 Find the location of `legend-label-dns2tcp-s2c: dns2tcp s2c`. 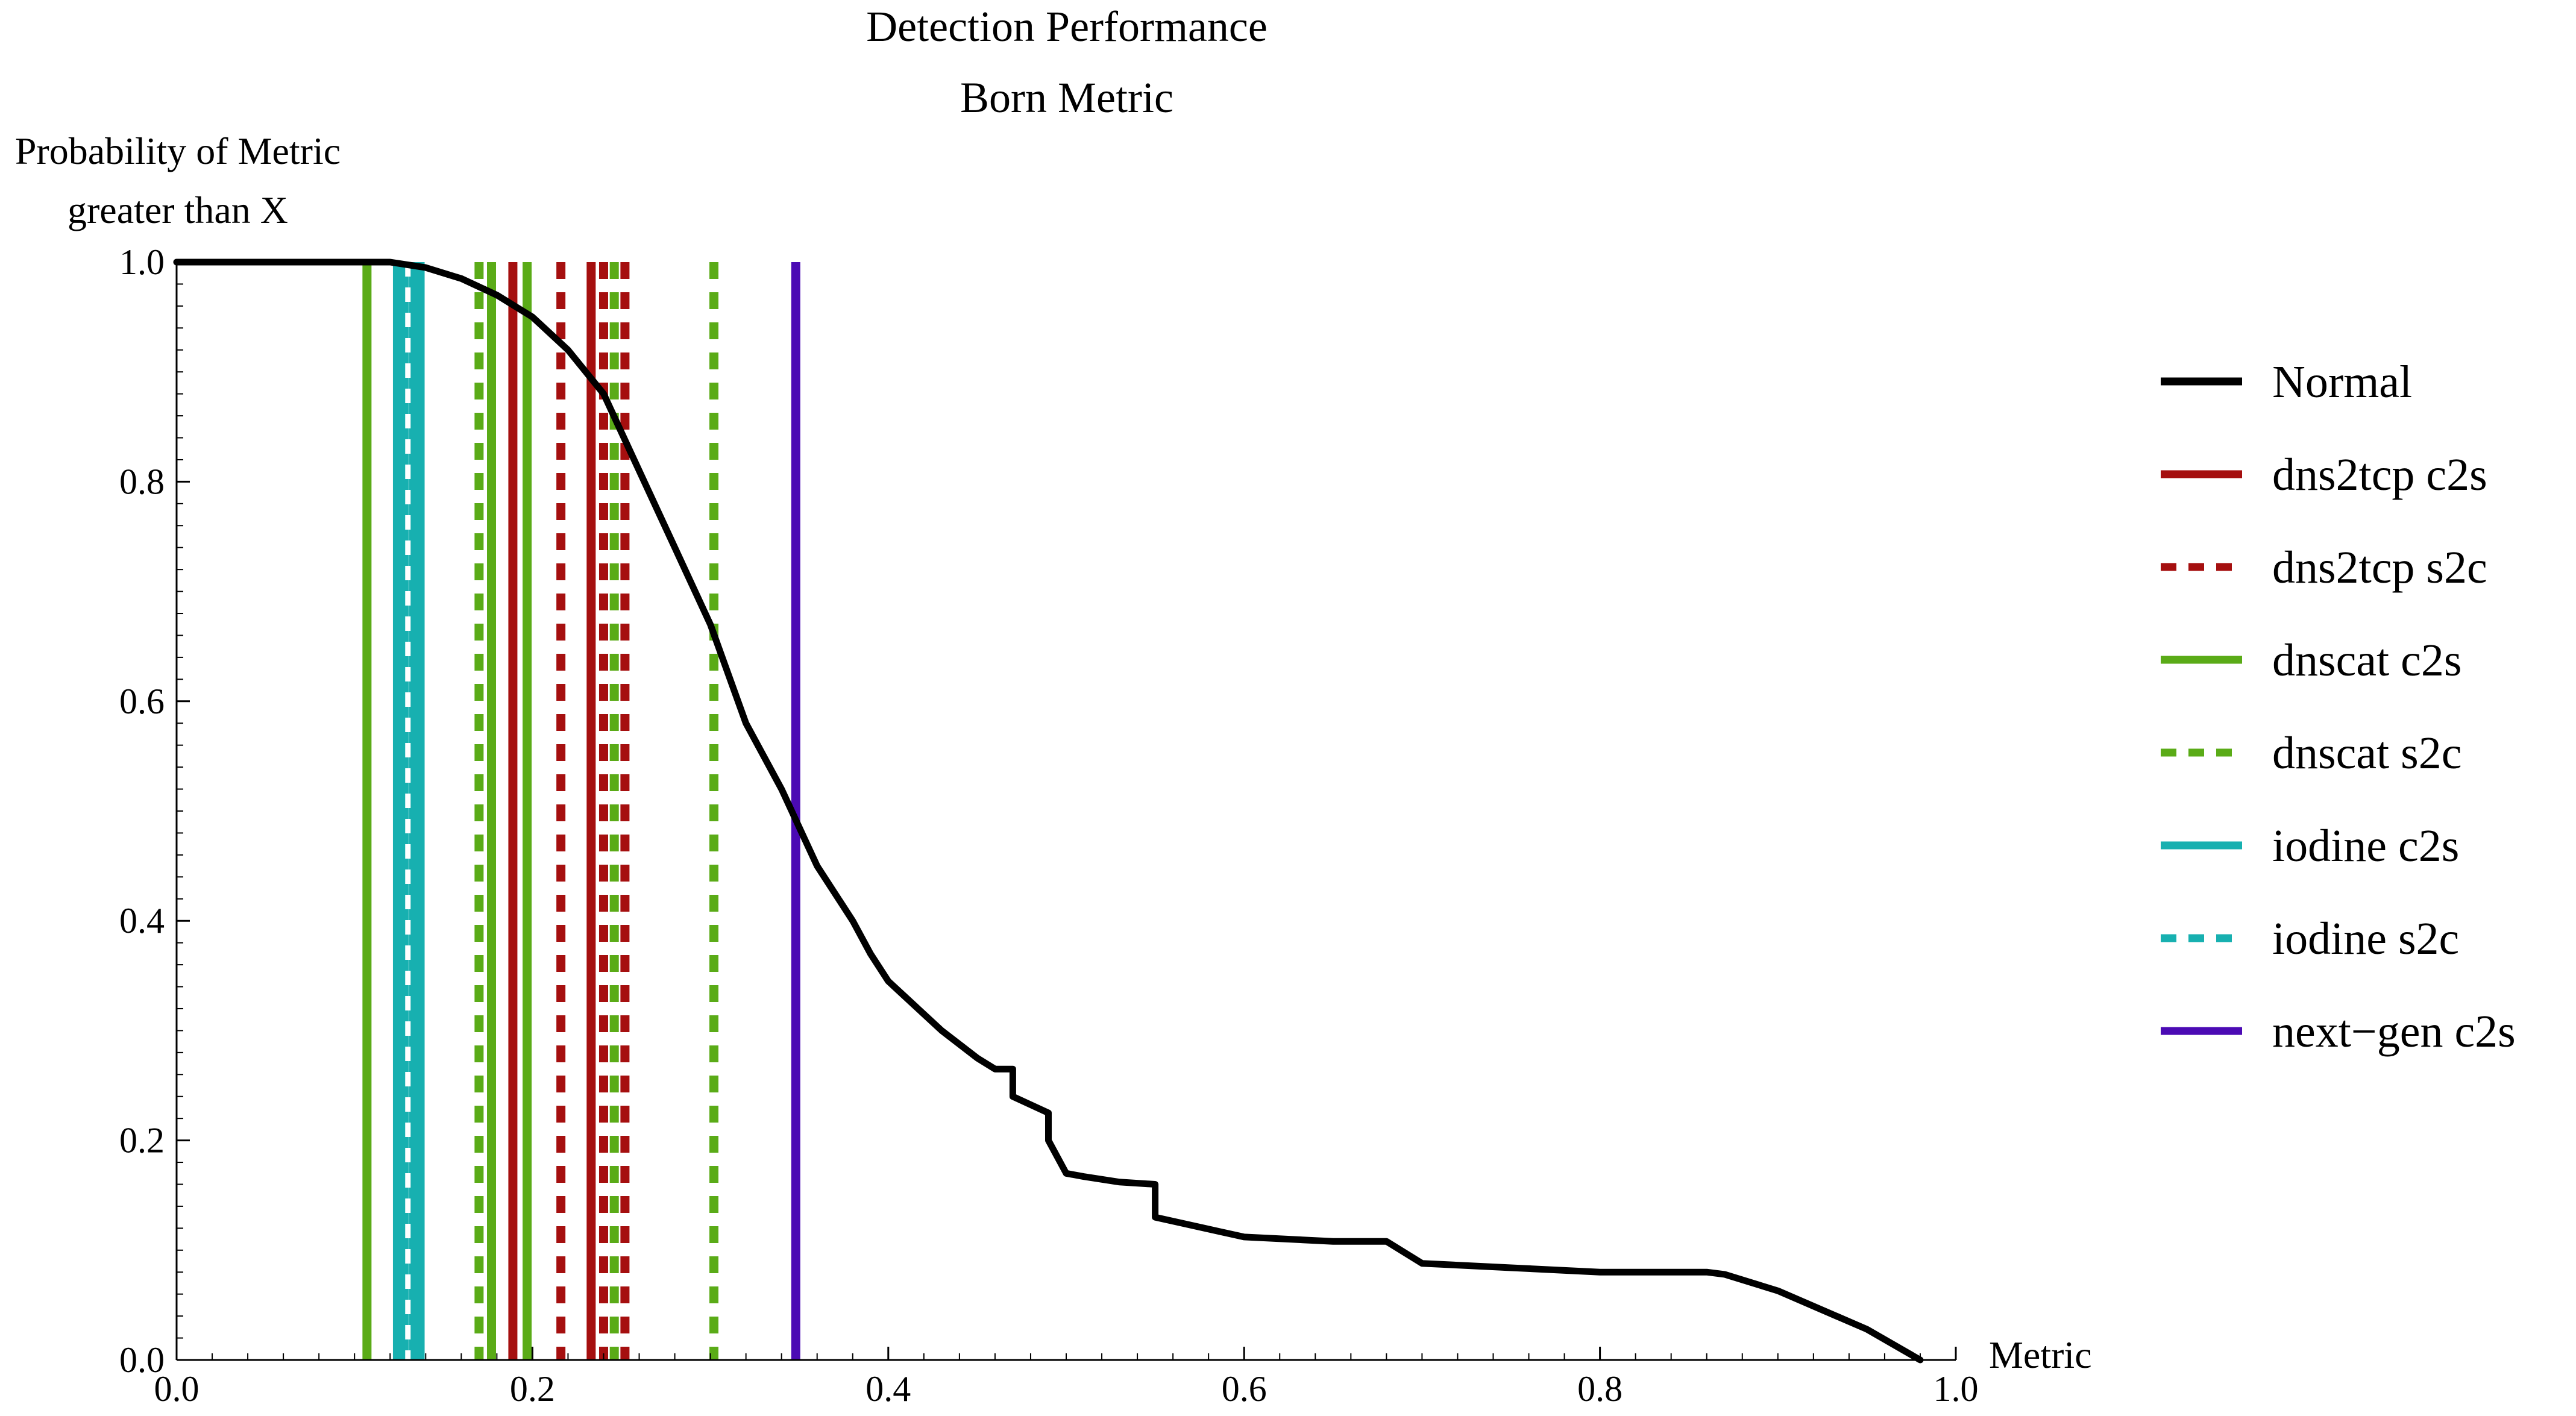

legend-label-dns2tcp-s2c: dns2tcp s2c is located at coordinates (2379, 567).